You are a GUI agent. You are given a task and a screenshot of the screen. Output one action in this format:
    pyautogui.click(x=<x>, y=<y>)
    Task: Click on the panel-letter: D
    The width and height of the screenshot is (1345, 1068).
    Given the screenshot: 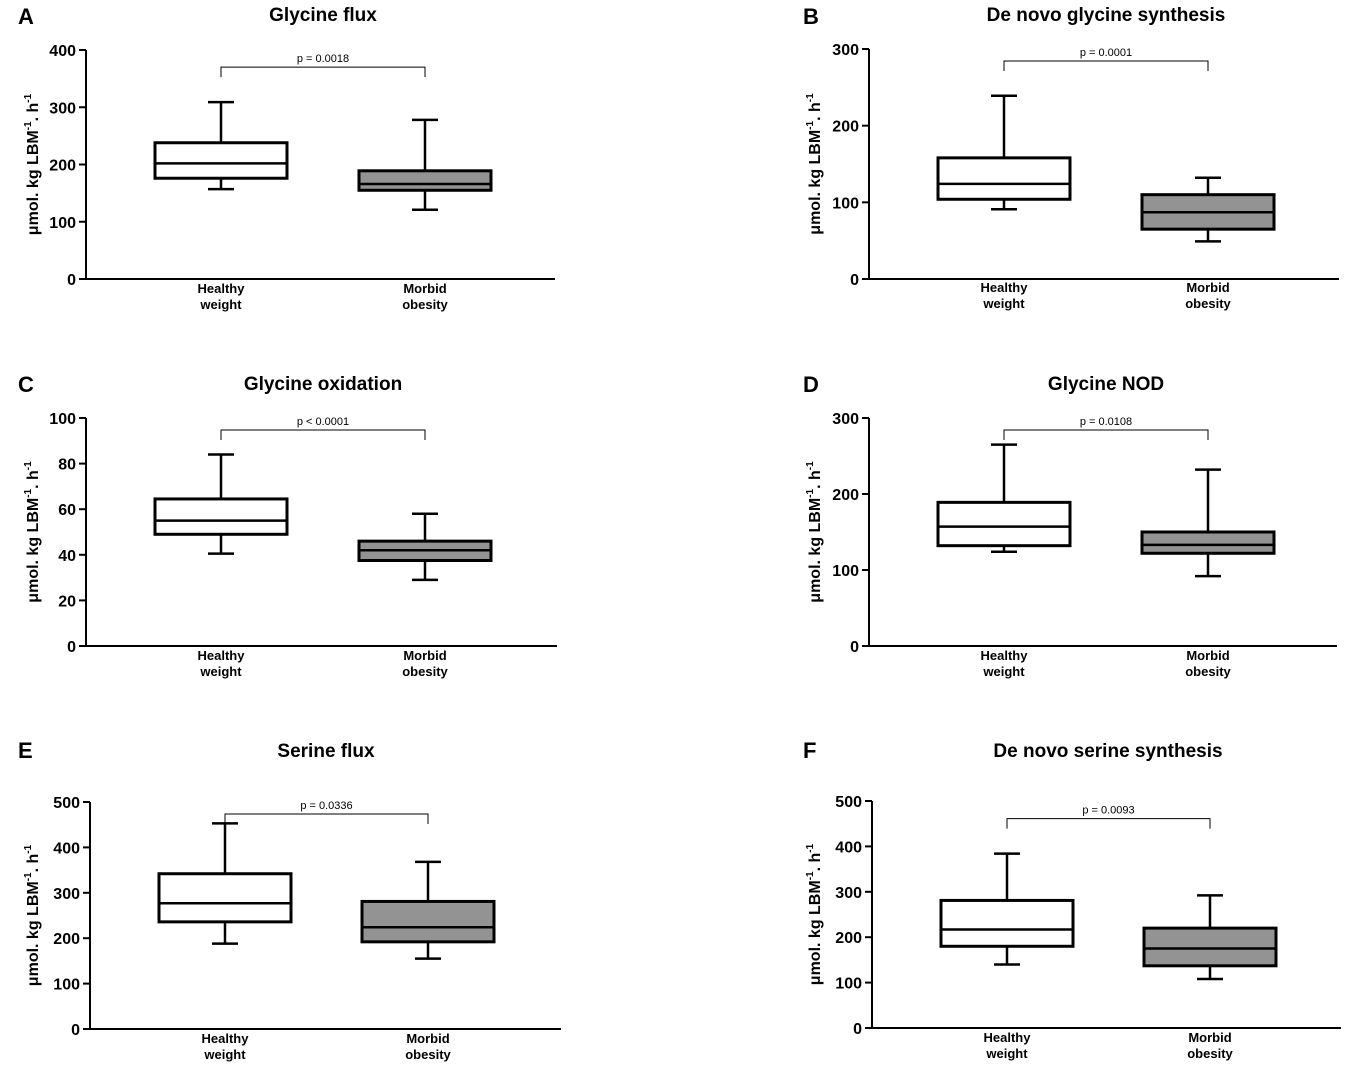 What is the action you would take?
    pyautogui.click(x=811, y=384)
    